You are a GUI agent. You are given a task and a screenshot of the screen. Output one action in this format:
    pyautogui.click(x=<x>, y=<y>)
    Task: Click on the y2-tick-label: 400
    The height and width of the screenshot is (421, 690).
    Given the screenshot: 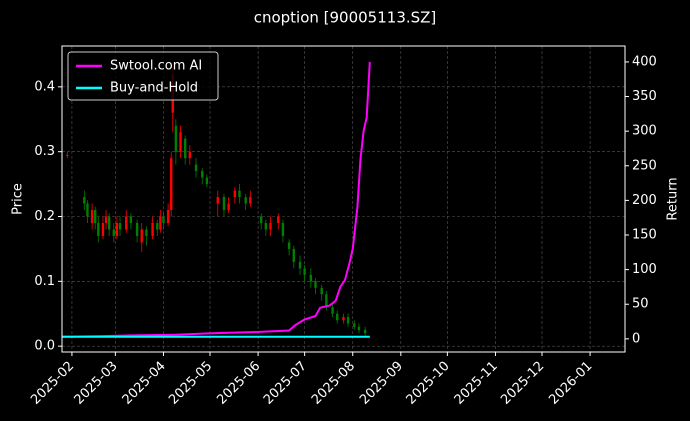 What is the action you would take?
    pyautogui.click(x=644, y=61)
    